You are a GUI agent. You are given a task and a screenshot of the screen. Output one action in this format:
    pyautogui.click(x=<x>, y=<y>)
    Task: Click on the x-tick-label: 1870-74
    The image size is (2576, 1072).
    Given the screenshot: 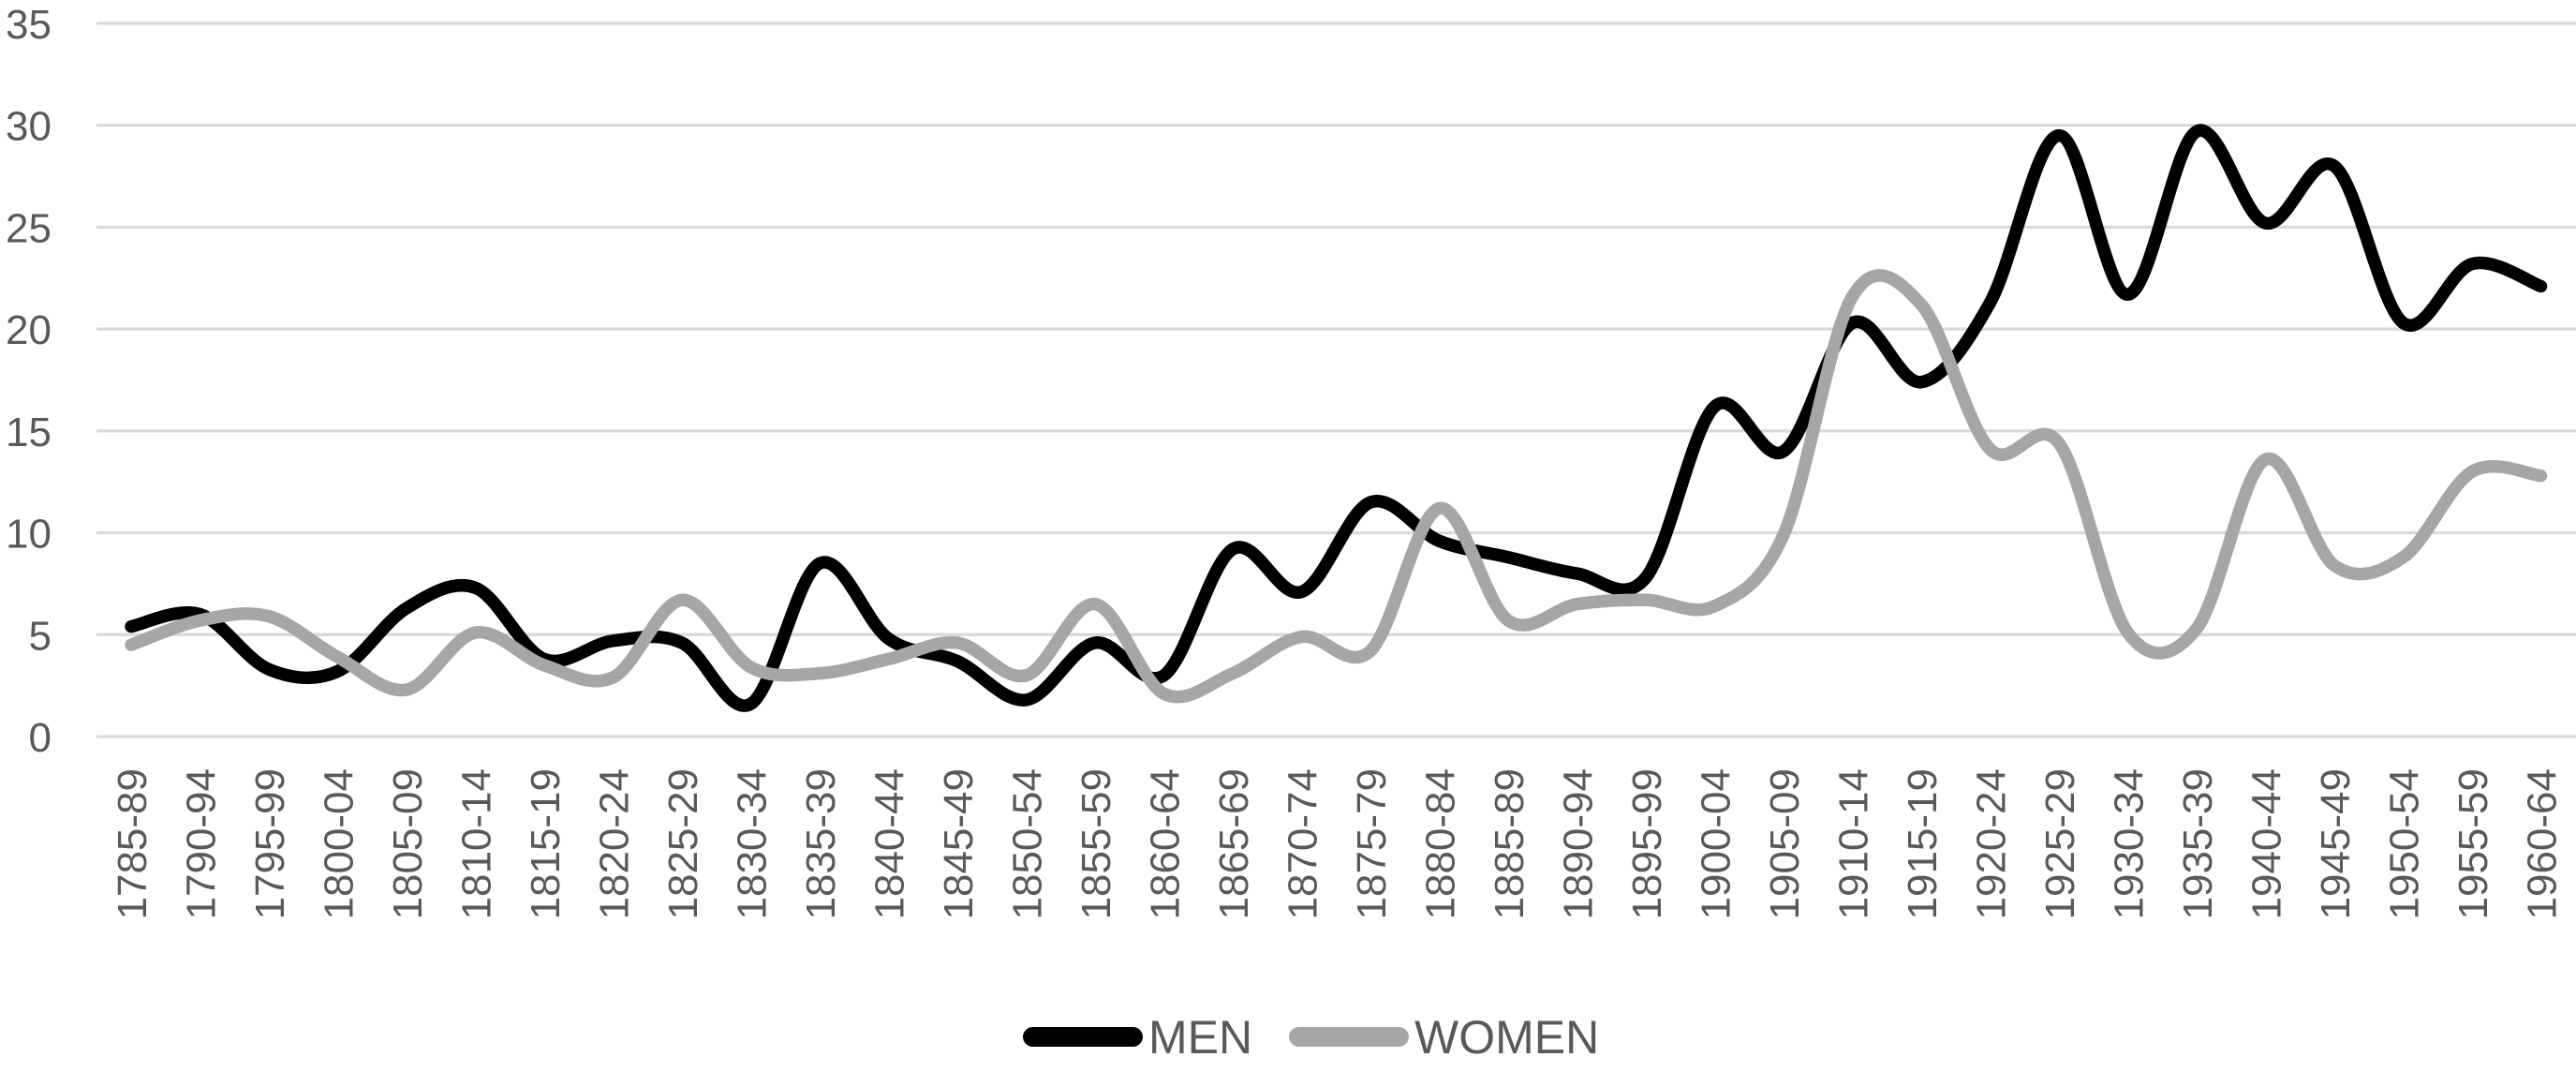 What is the action you would take?
    pyautogui.click(x=1303, y=844)
    